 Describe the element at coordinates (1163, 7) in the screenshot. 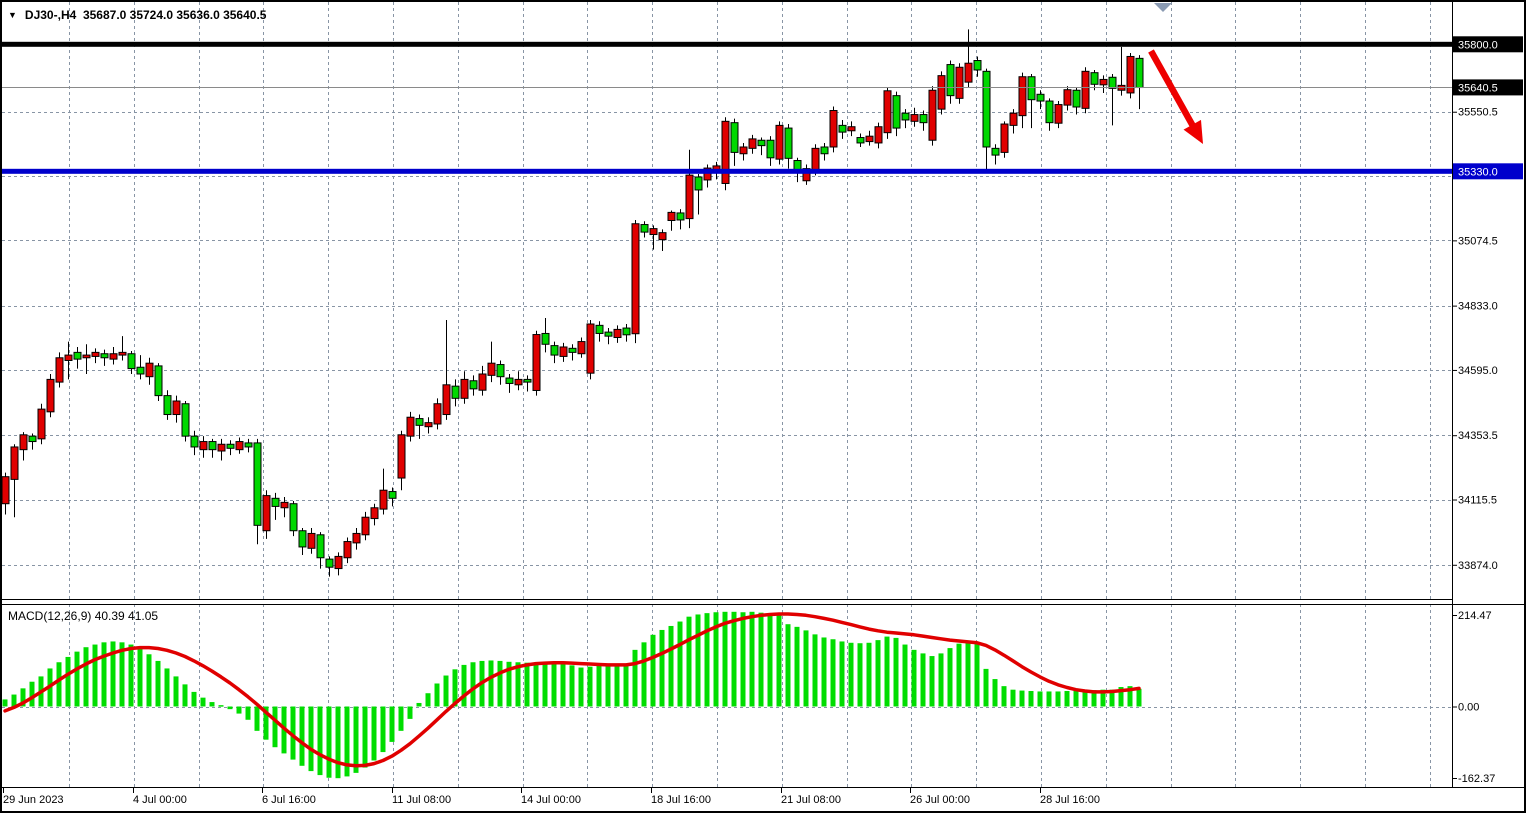

I see `scroll-end-marker-icon` at that location.